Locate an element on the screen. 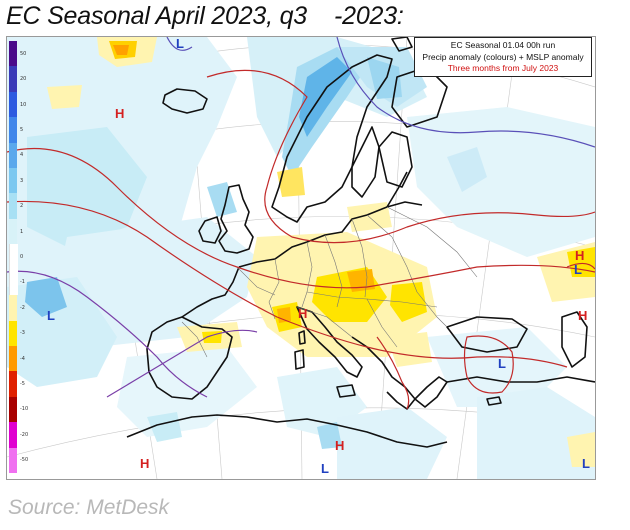 The image size is (630, 530). colorbar-label: 0 is located at coordinates (22, 257).